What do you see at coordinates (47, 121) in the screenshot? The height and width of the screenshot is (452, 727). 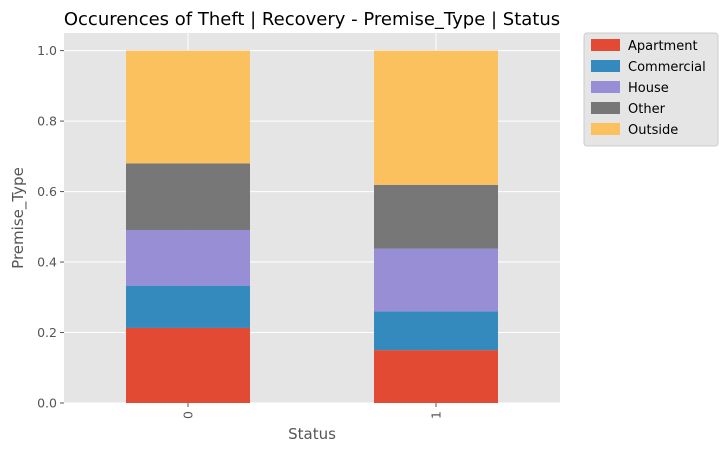 I see `y-tick-label: 0.8` at bounding box center [47, 121].